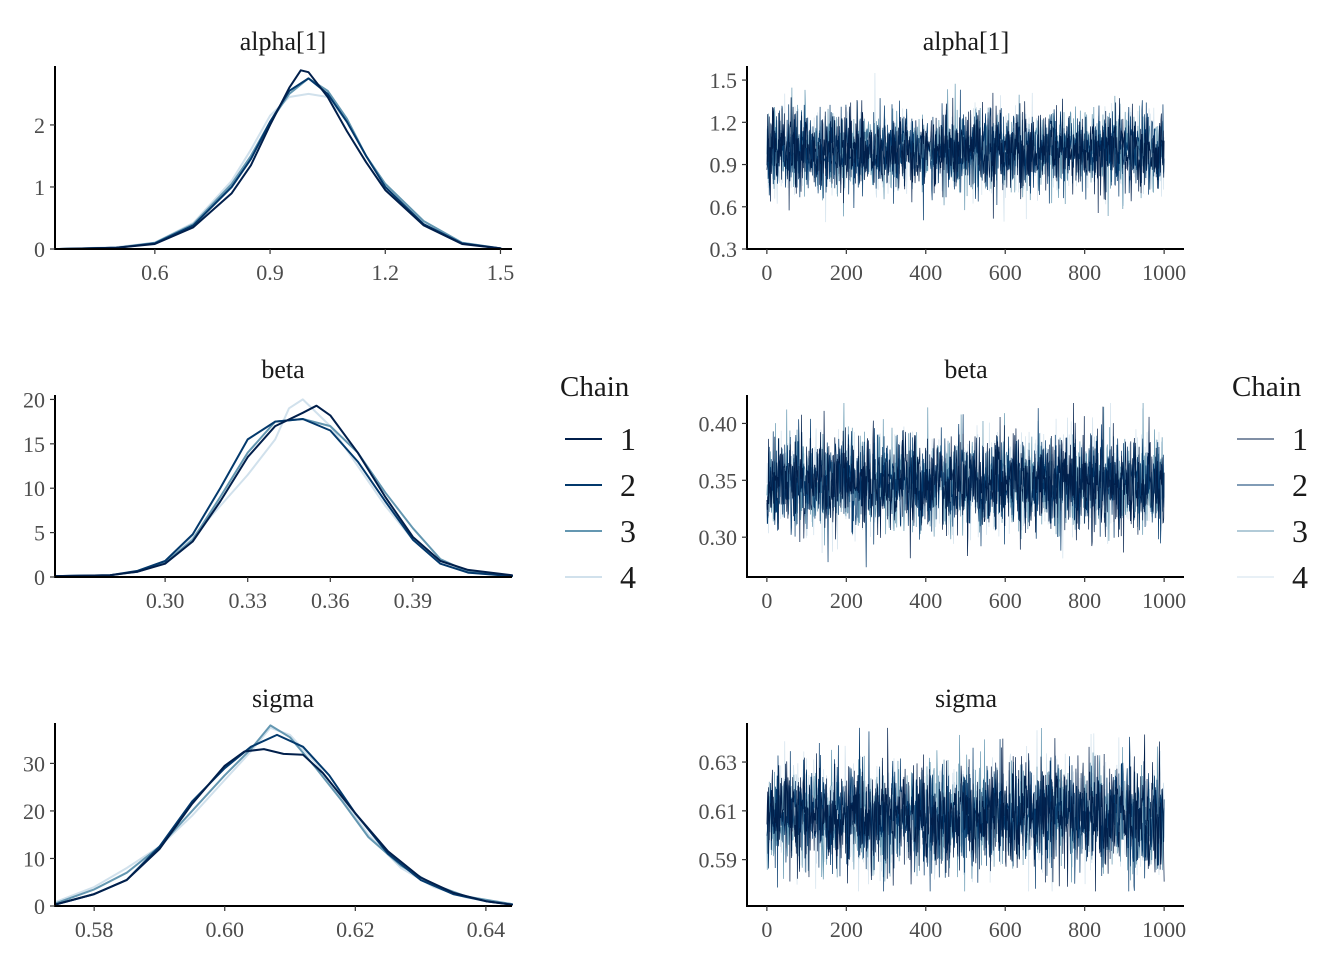 The image size is (1344, 960). Describe the element at coordinates (486, 929) in the screenshot. I see `x-tick-label: 0.64` at that location.